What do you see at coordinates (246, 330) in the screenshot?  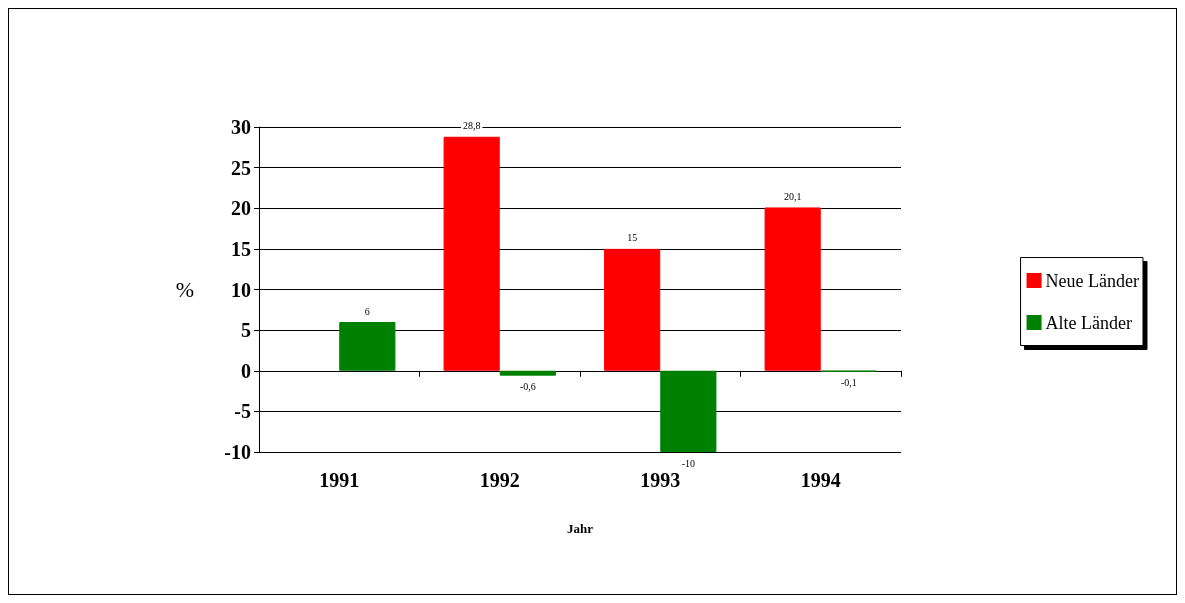 I see `y-tick-label: 5` at bounding box center [246, 330].